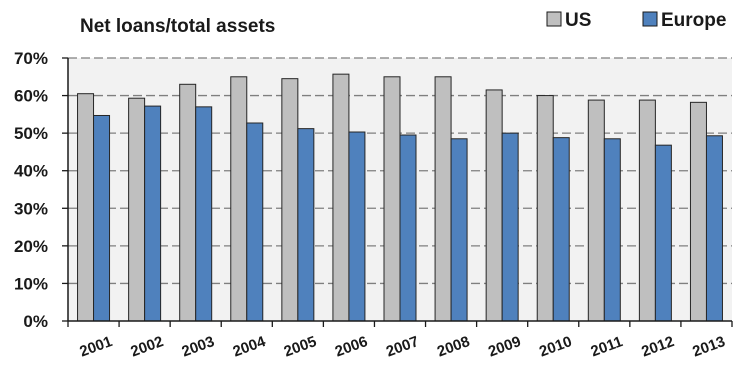  I want to click on bar-us-2009, so click(494, 205).